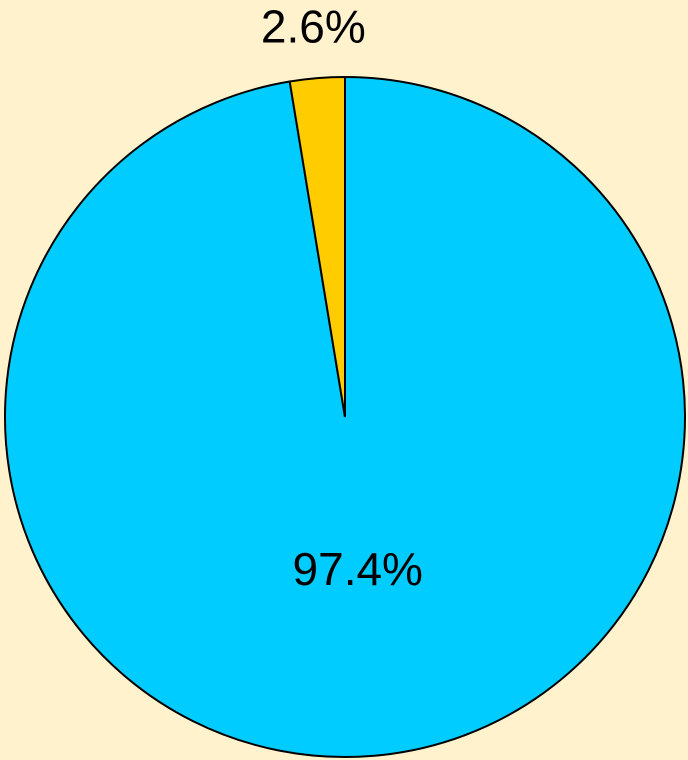  What do you see at coordinates (313, 26) in the screenshot?
I see `data-label: 2.6%` at bounding box center [313, 26].